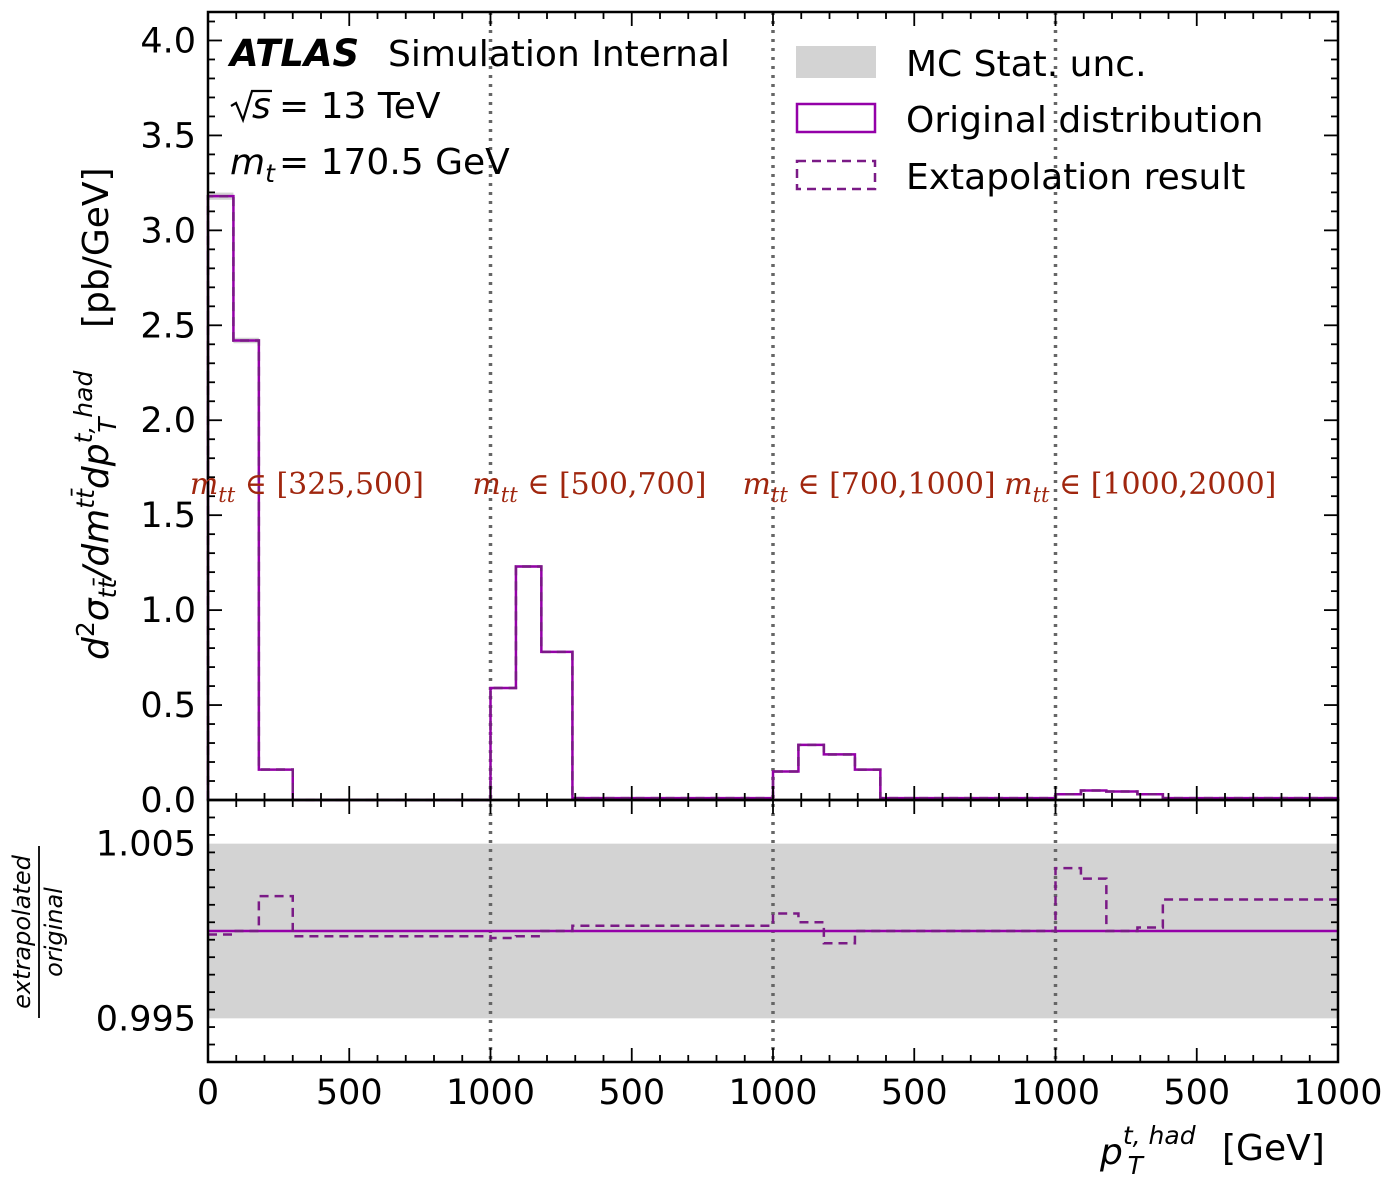 The width and height of the screenshot is (1386, 1186). Describe the element at coordinates (394, 162) in the screenshot. I see `mass-label: = 170.5 GeV` at that location.